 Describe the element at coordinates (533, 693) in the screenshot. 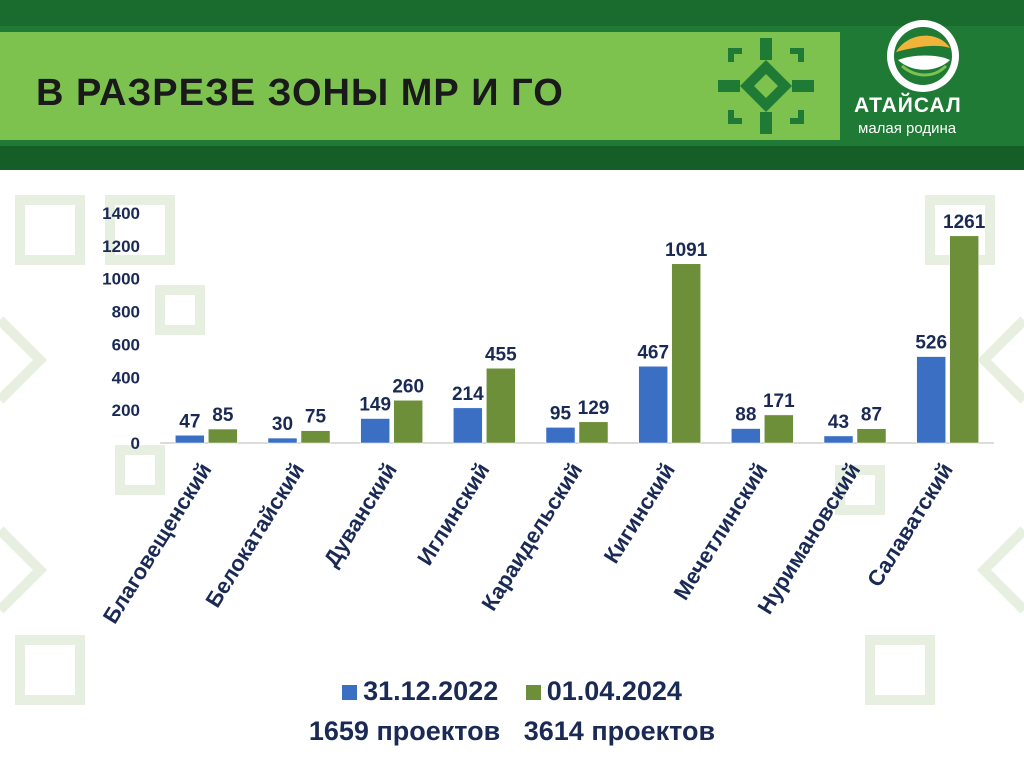

I see `legend-swatch-series2` at that location.